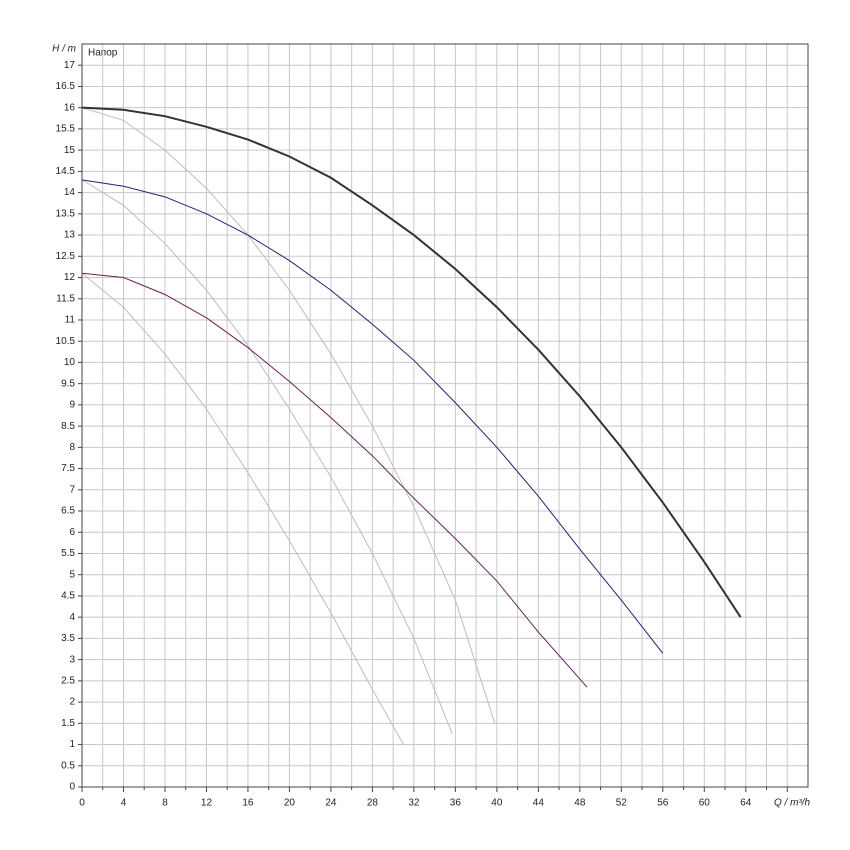  I want to click on x-tick-label: 64, so click(746, 803).